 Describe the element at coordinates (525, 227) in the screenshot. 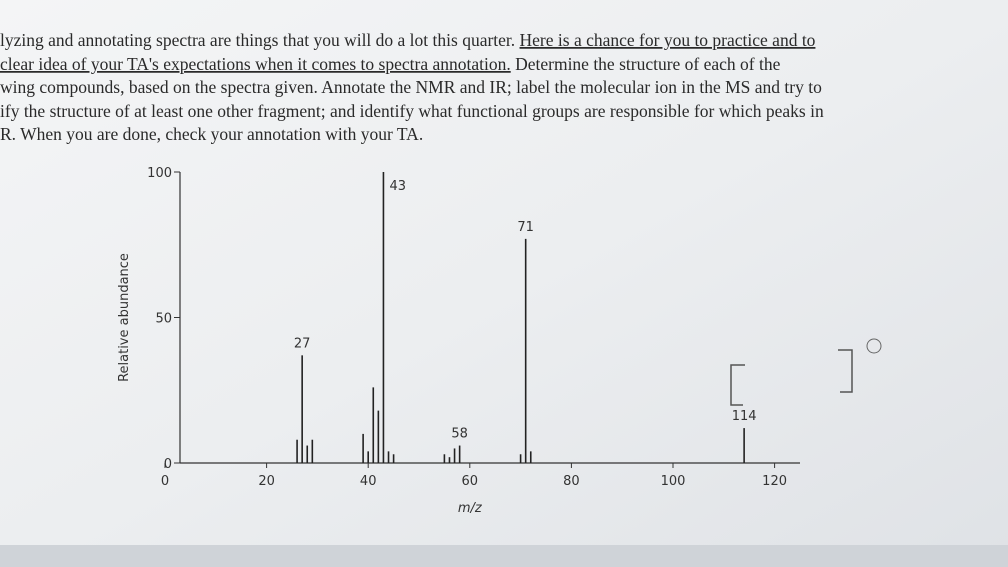

I see `peak-label: 71` at that location.